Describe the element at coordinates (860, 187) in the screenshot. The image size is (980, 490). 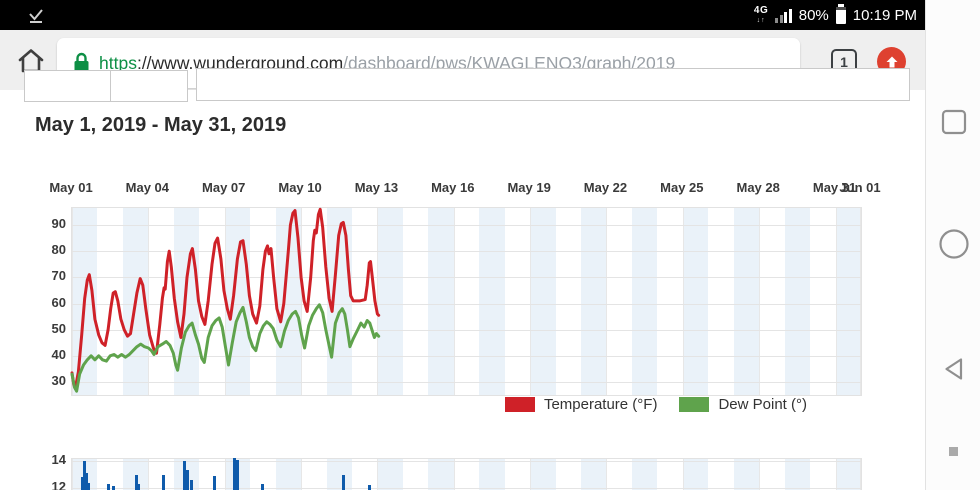
I see `x-tick-label: Jun 01` at that location.